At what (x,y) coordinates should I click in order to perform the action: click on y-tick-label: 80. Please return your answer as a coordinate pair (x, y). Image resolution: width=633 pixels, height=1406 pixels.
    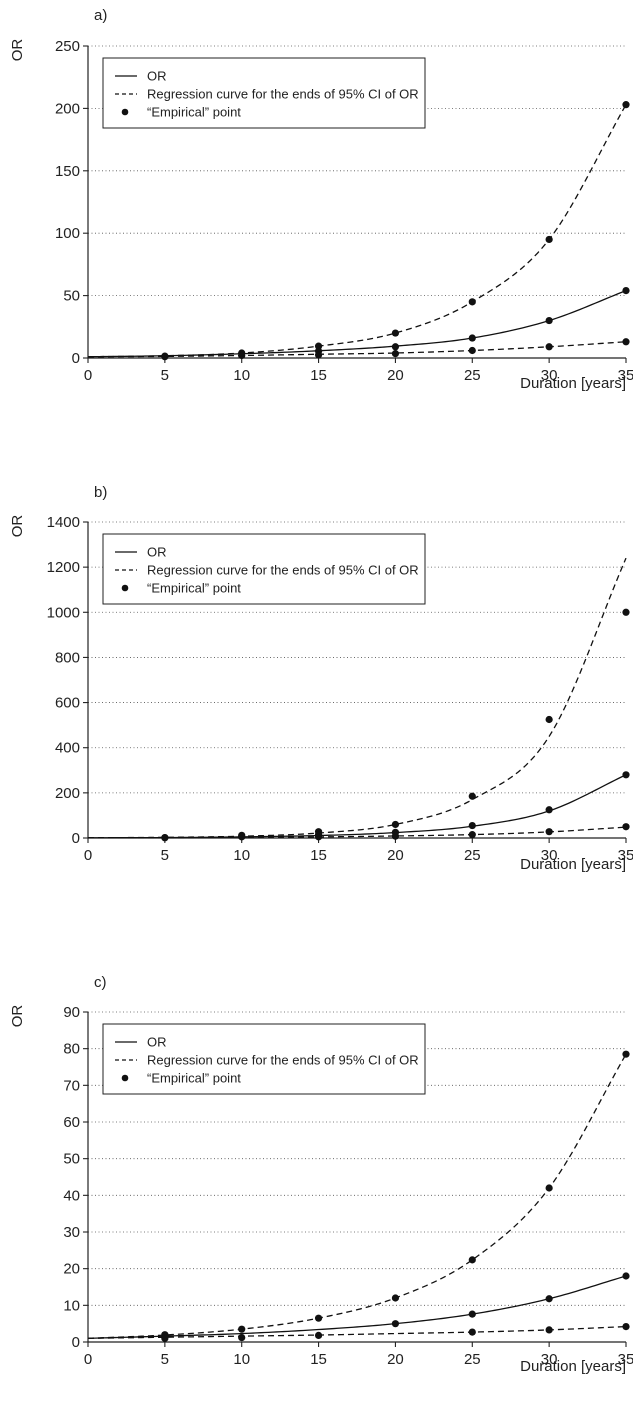
    Looking at the image, I should click on (71, 1049).